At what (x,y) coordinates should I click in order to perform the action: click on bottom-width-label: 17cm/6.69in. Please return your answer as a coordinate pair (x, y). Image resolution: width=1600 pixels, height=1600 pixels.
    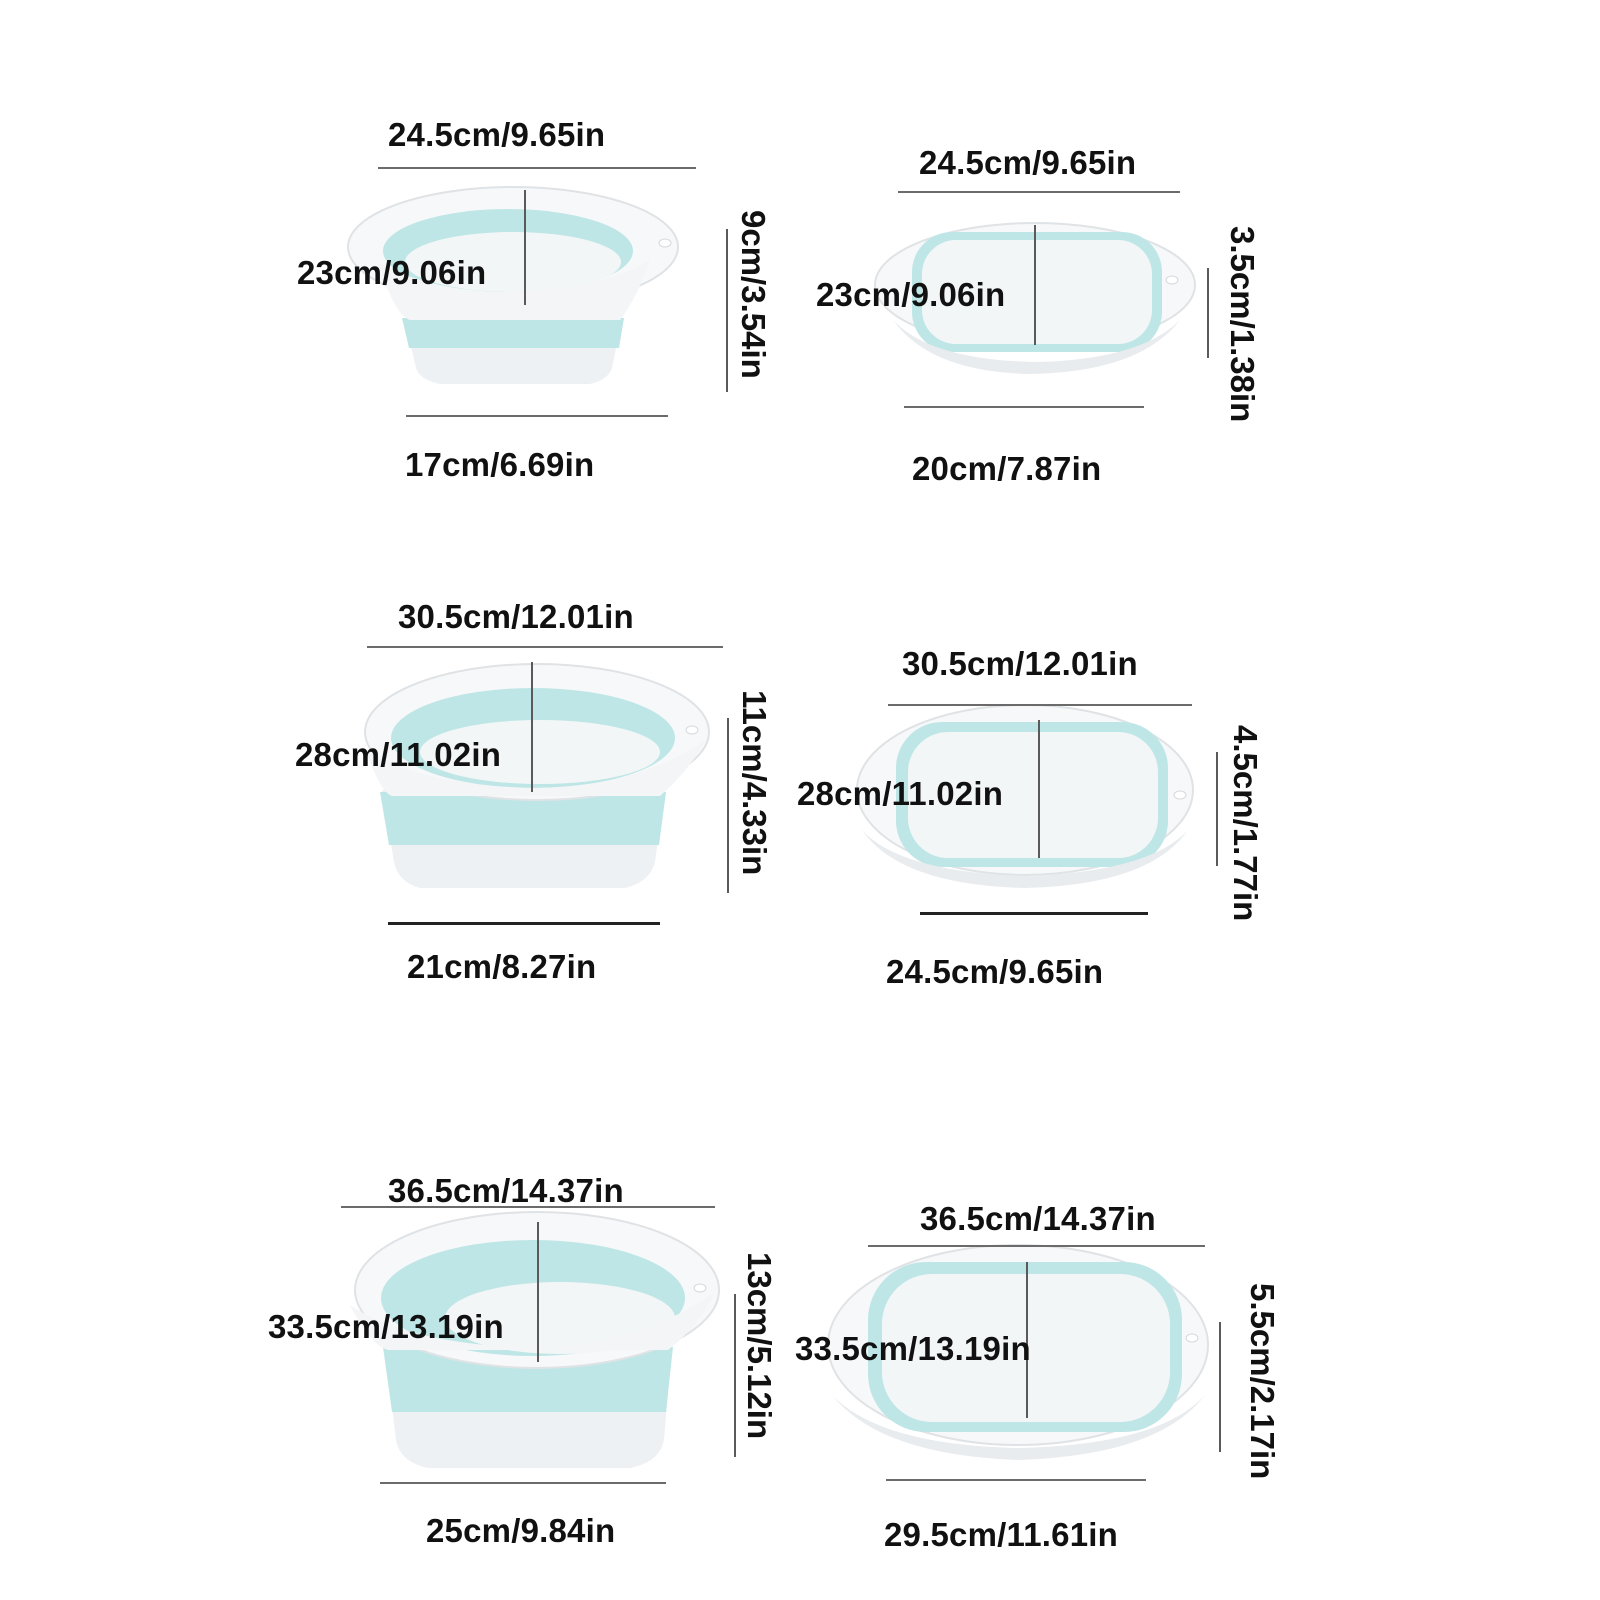
    Looking at the image, I should click on (500, 464).